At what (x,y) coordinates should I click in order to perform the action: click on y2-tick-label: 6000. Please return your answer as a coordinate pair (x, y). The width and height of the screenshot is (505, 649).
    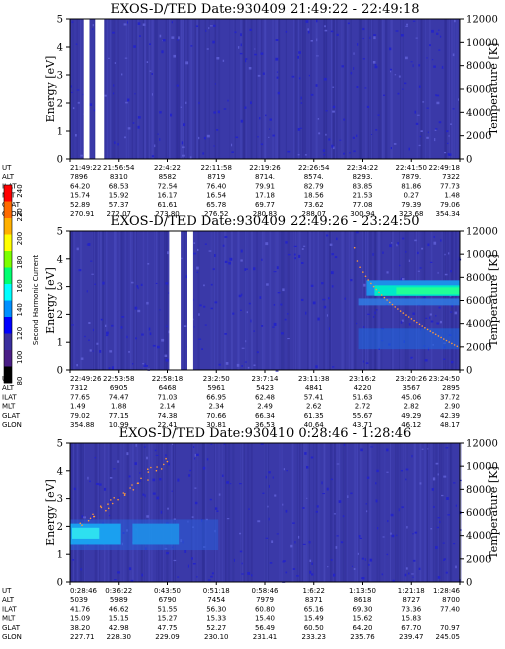
    Looking at the image, I should click on (478, 301).